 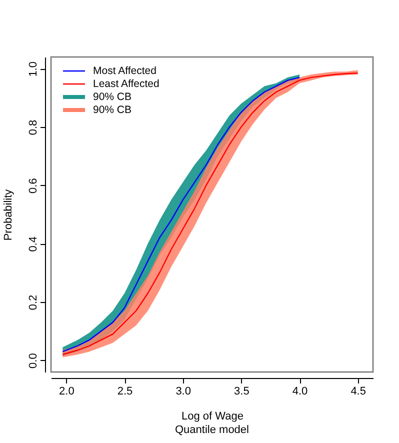 What do you see at coordinates (242, 392) in the screenshot?
I see `x-tick-label: 3.5` at bounding box center [242, 392].